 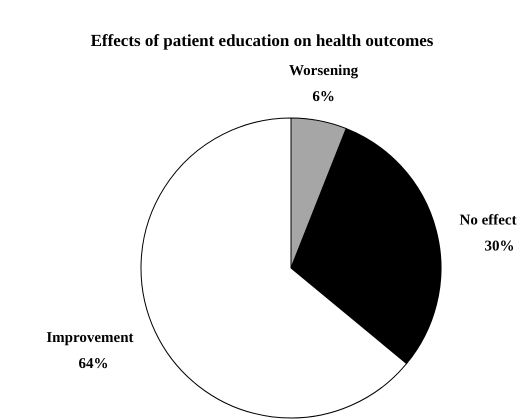 I want to click on data-label: 64%, so click(x=93, y=364).